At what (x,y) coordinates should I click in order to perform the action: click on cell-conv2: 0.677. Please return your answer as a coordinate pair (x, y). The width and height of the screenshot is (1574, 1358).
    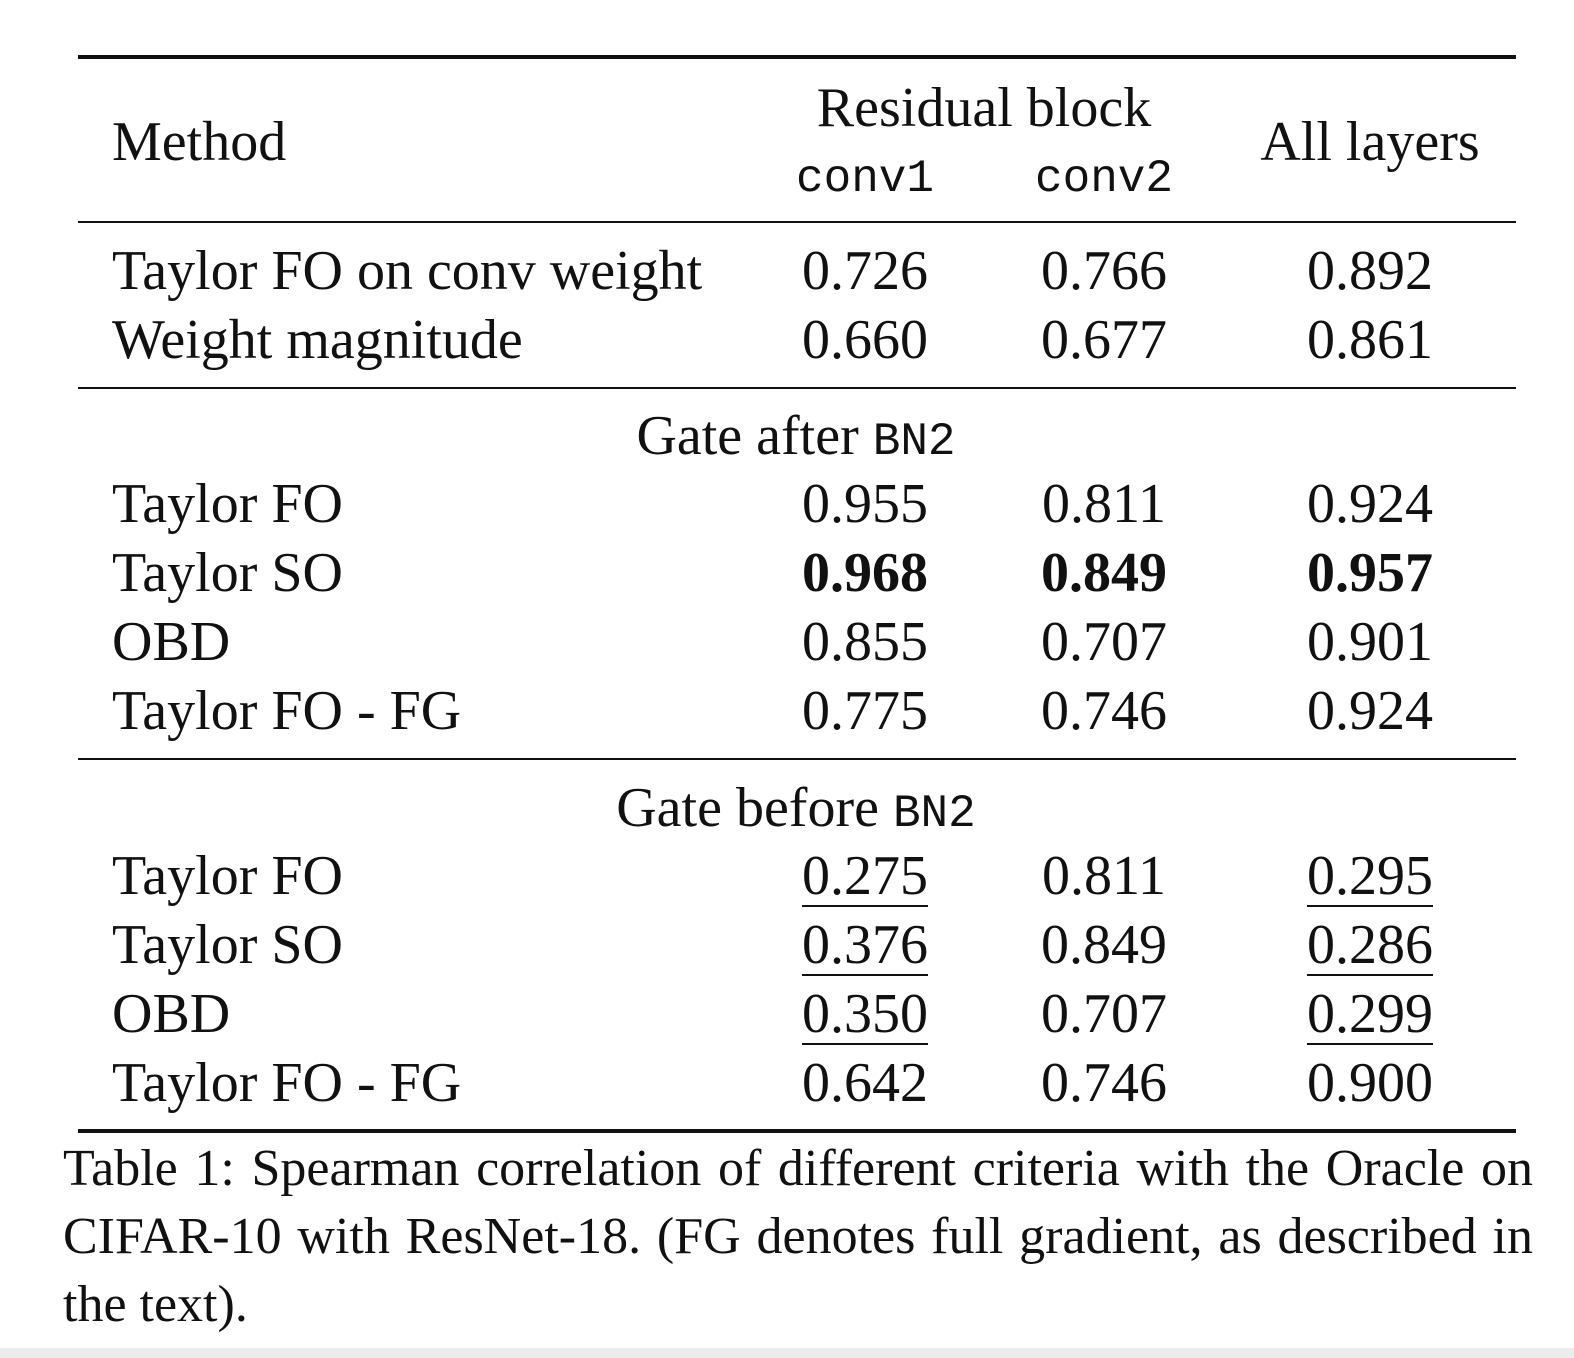
    Looking at the image, I should click on (1104, 340).